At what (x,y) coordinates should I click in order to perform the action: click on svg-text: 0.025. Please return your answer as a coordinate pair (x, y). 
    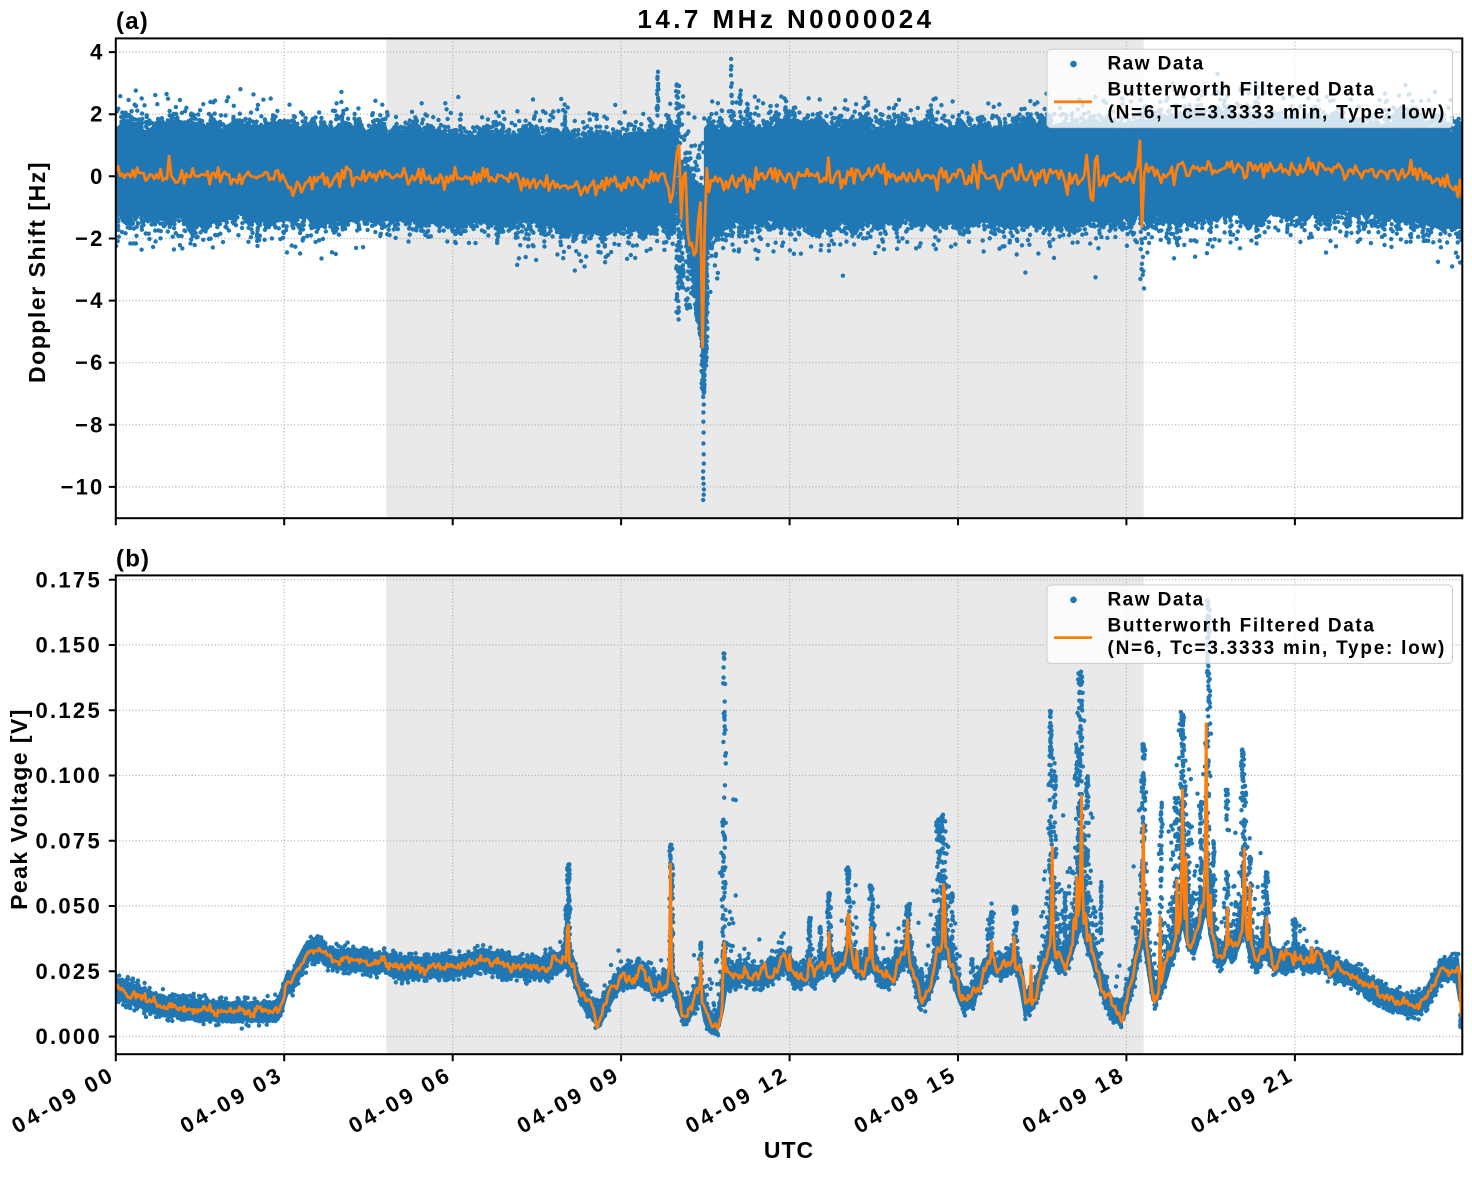
    Looking at the image, I should click on (68, 971).